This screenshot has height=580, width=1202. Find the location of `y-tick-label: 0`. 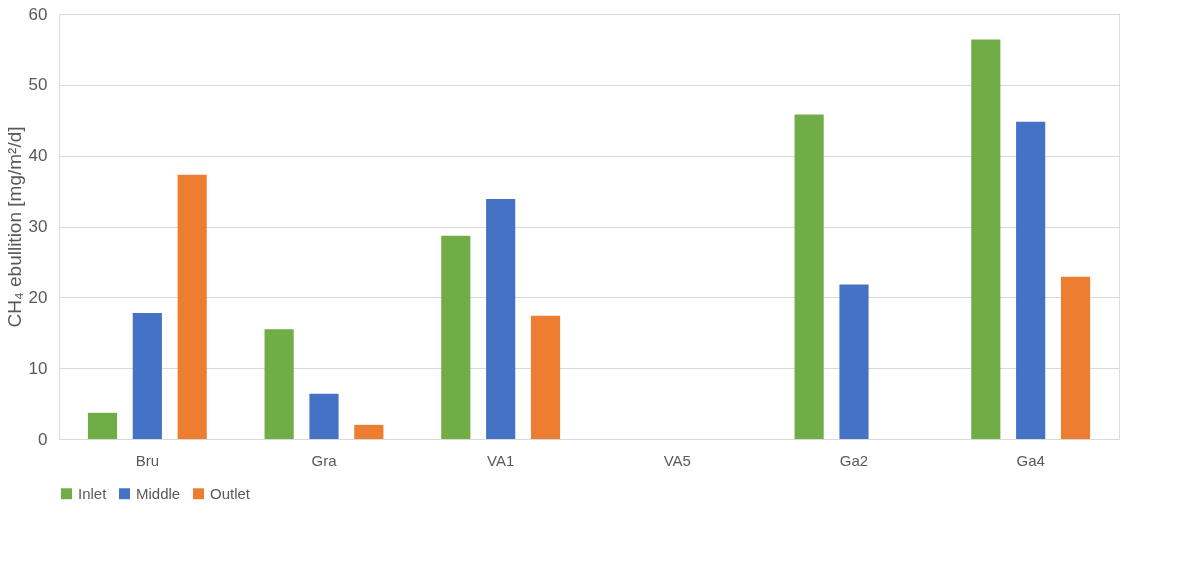

y-tick-label: 0 is located at coordinates (43, 439).